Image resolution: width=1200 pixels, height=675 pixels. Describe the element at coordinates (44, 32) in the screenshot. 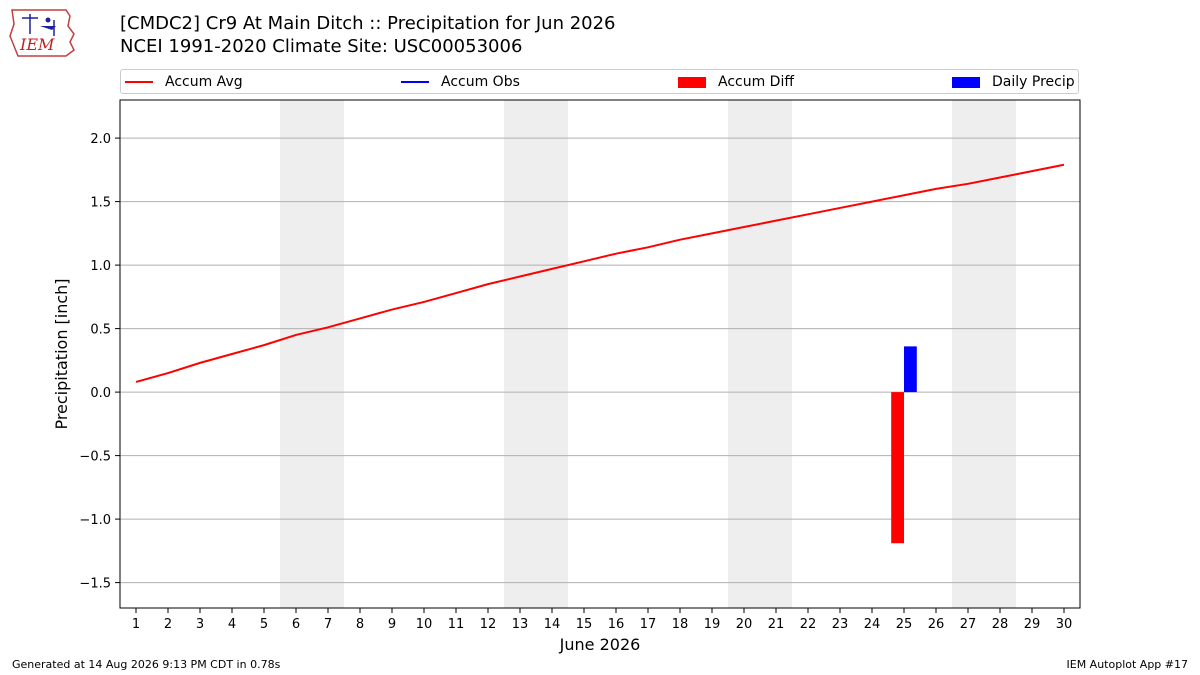

I see `iem-logo: IEM` at that location.